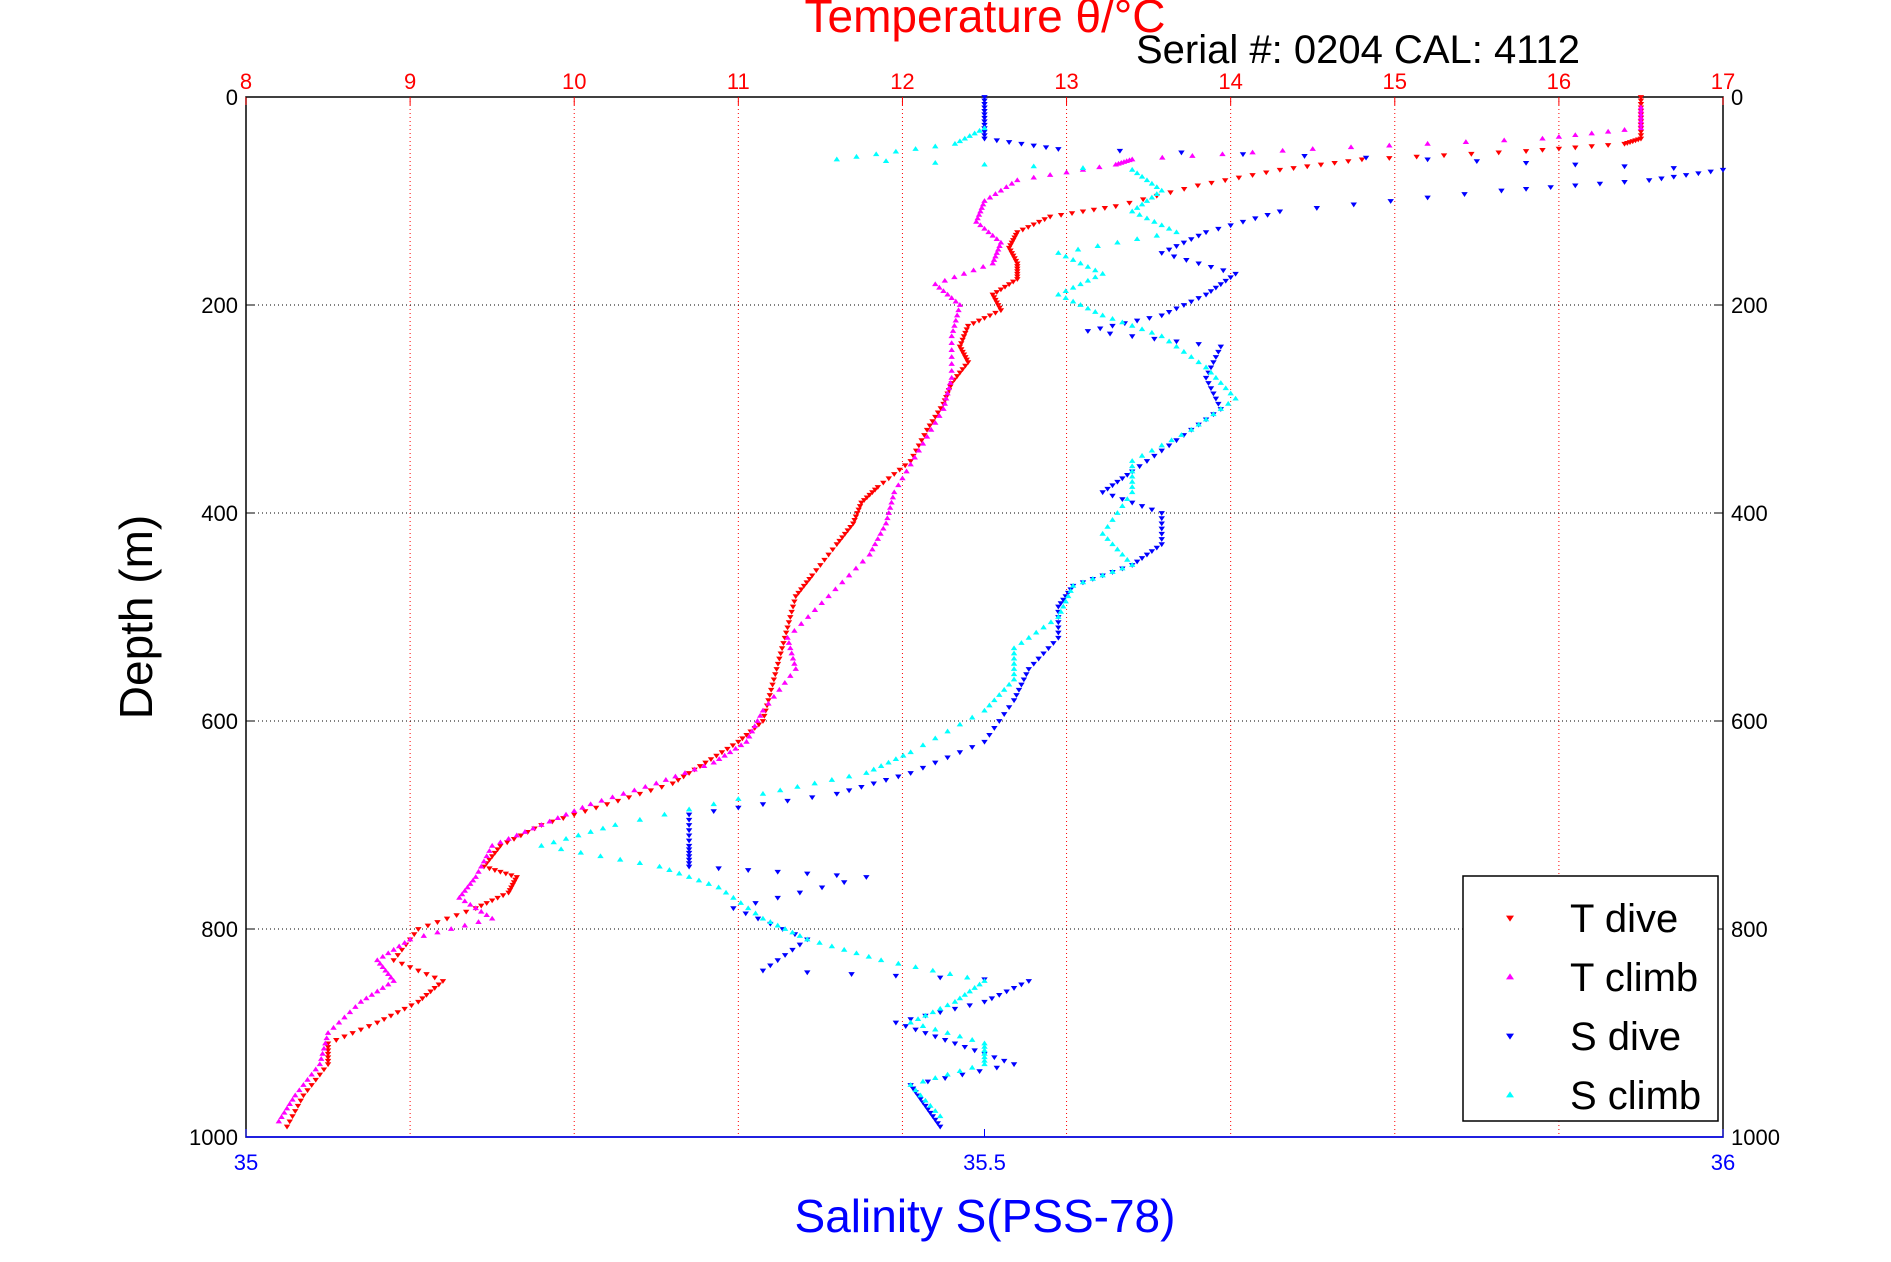  What do you see at coordinates (213, 1137) in the screenshot?
I see `left-tick-label: 1000` at bounding box center [213, 1137].